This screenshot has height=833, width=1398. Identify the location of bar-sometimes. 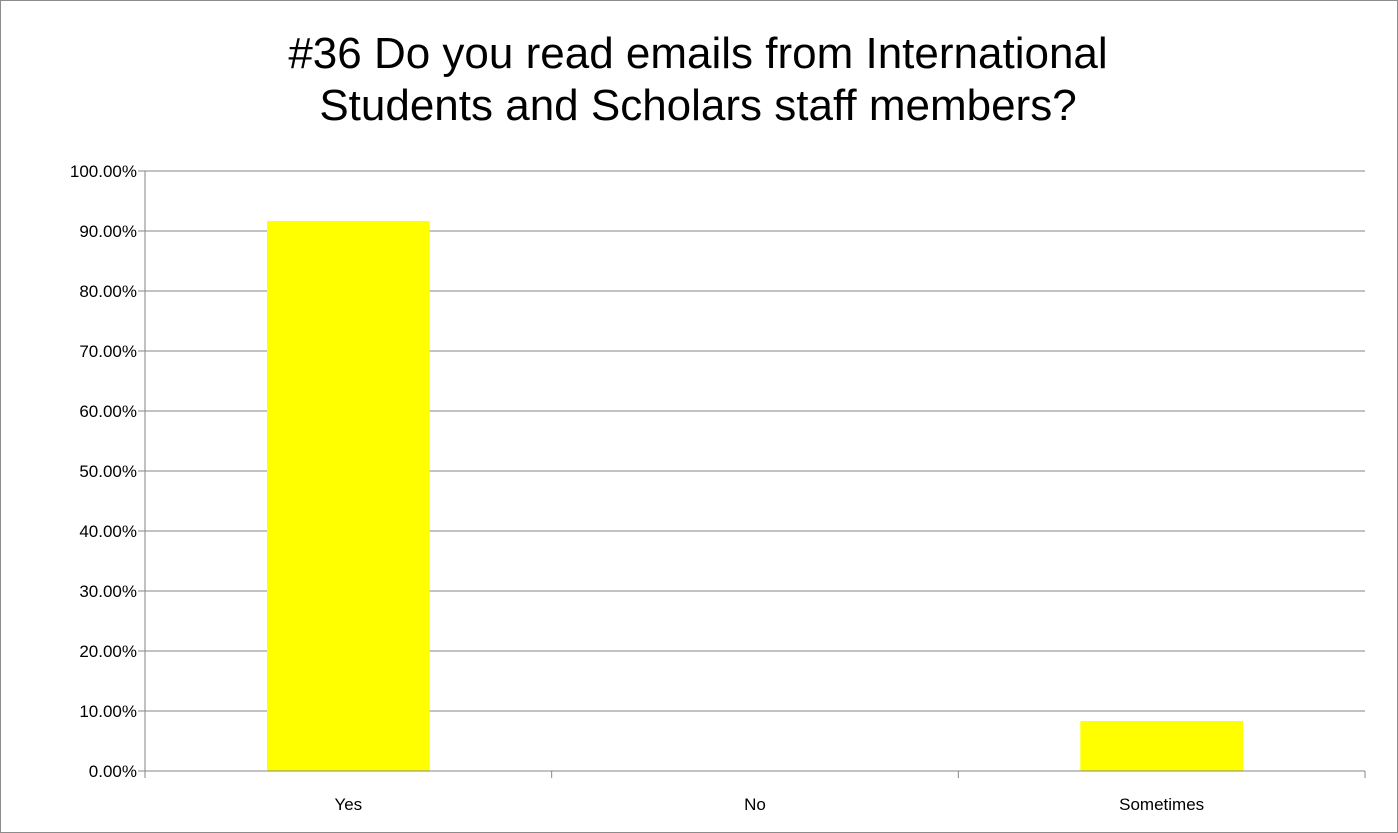
(1161, 746).